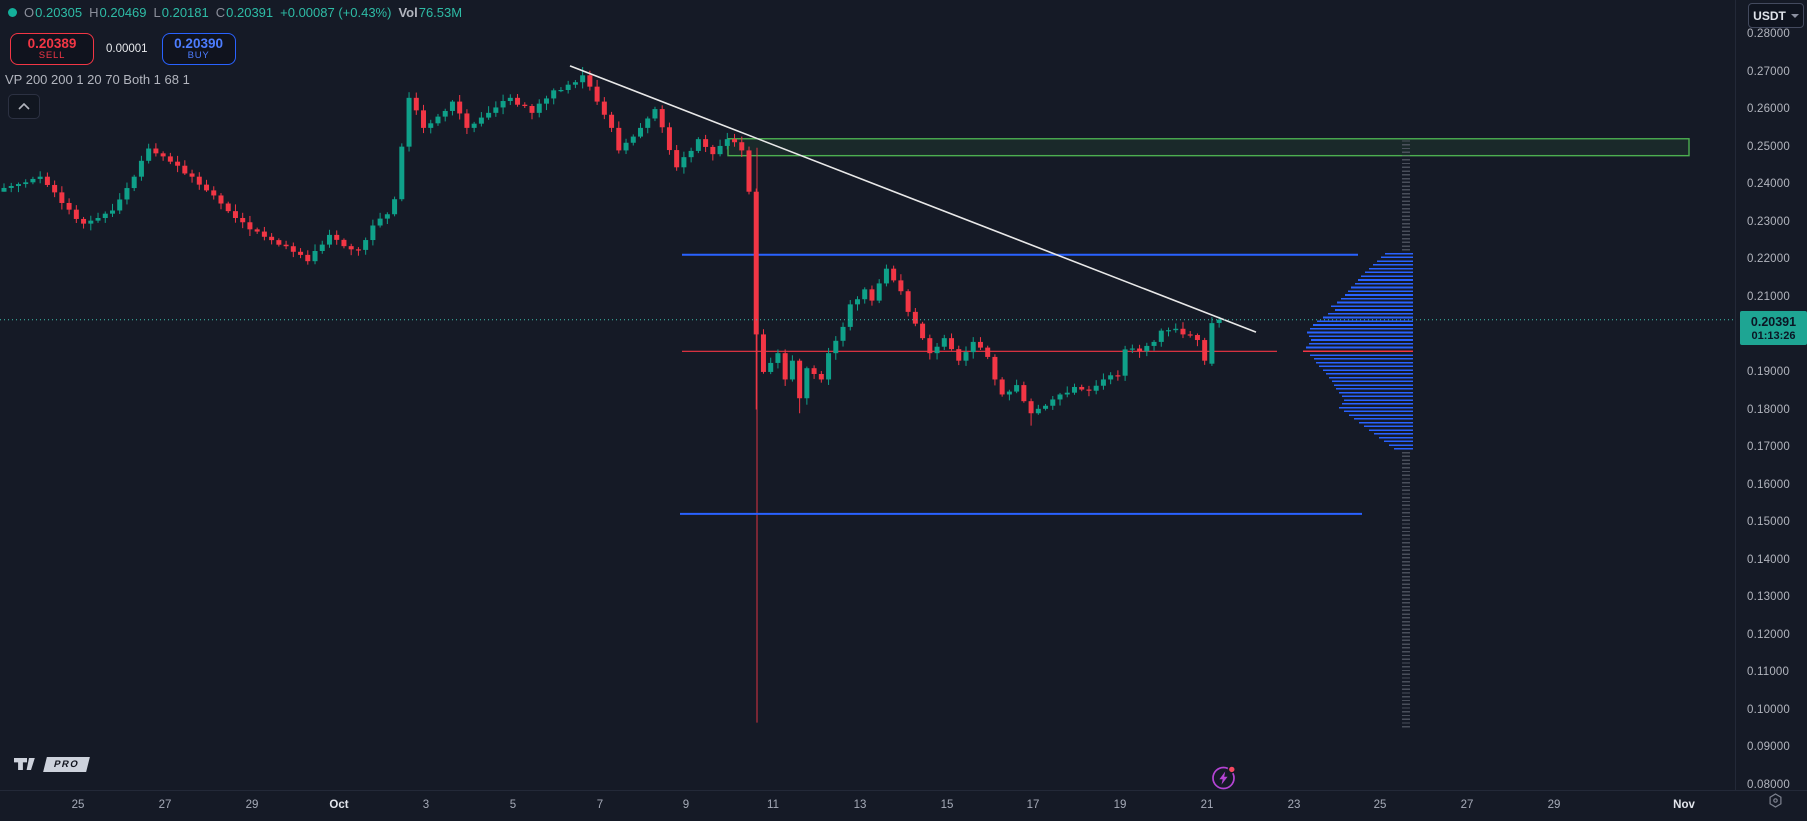 This screenshot has width=1807, height=821. I want to click on price-tick: 0.22000, so click(1768, 259).